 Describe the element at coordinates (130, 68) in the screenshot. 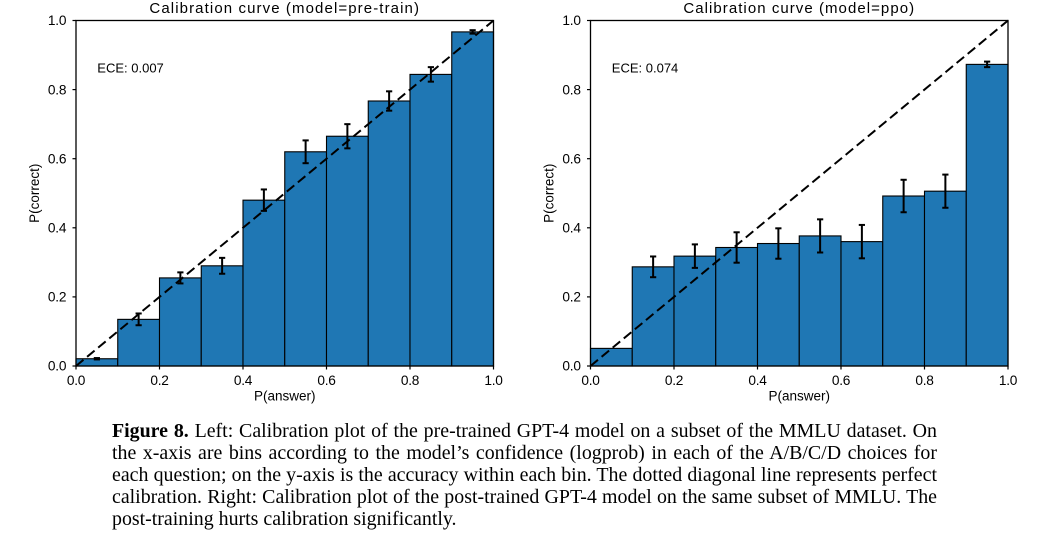

I see `svg-text: ECE: 0.007` at that location.